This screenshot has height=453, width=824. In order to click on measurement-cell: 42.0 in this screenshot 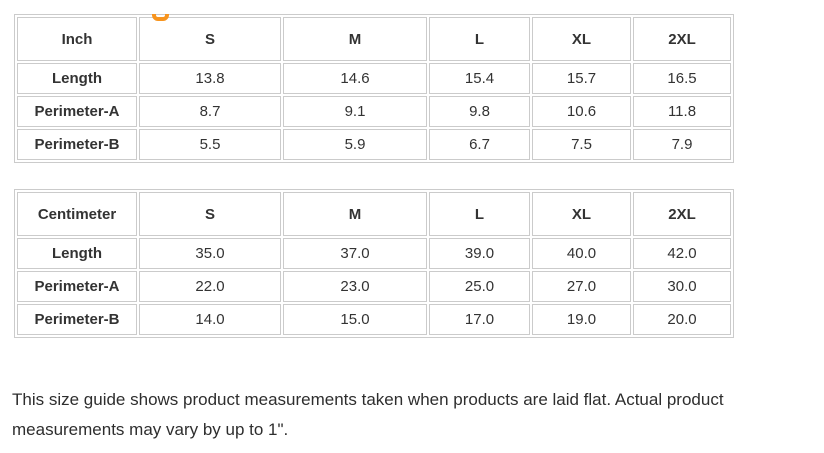, I will do `click(682, 253)`.